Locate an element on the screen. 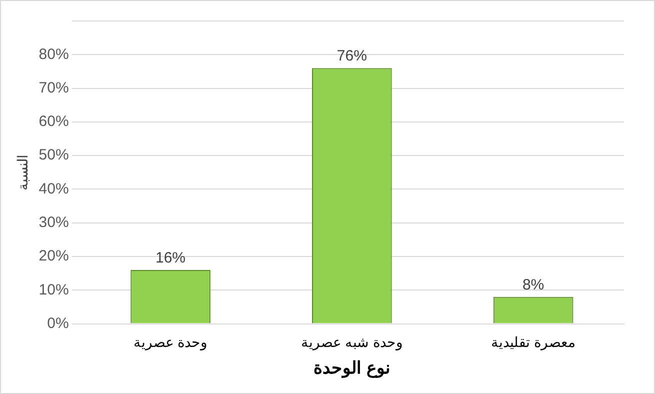 This screenshot has height=394, width=655. x-tick-label: وحدة شبه عصرية is located at coordinates (352, 343).